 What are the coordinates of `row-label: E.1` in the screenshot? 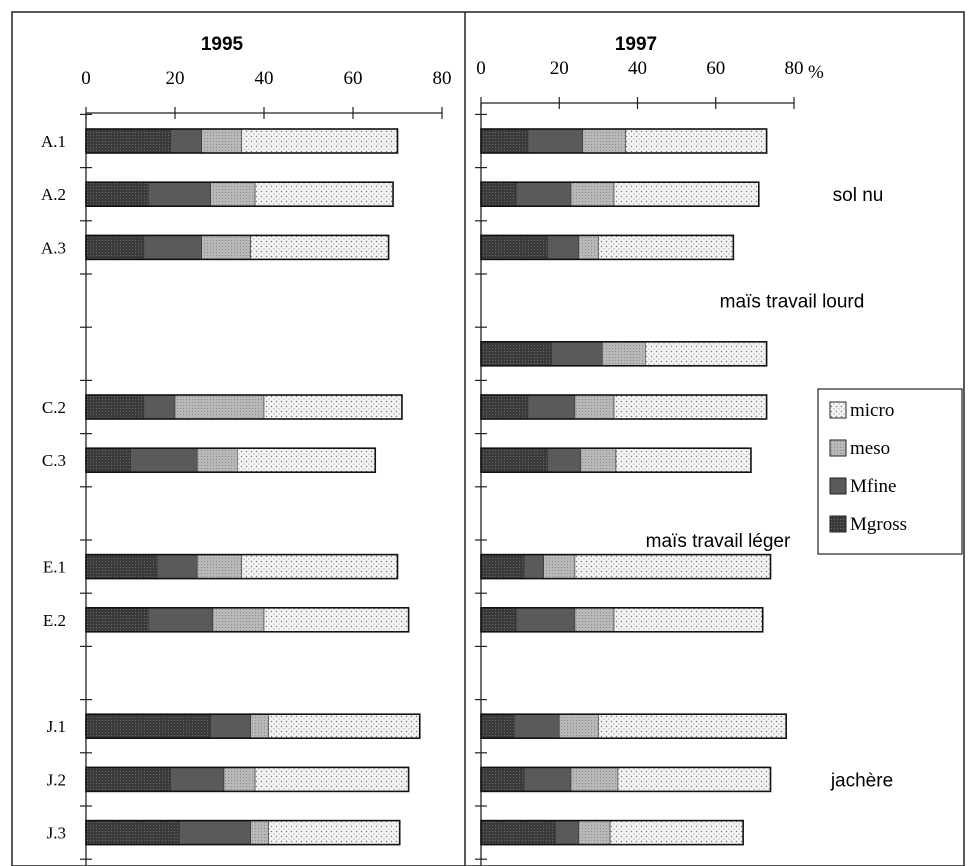 It's located at (54, 567).